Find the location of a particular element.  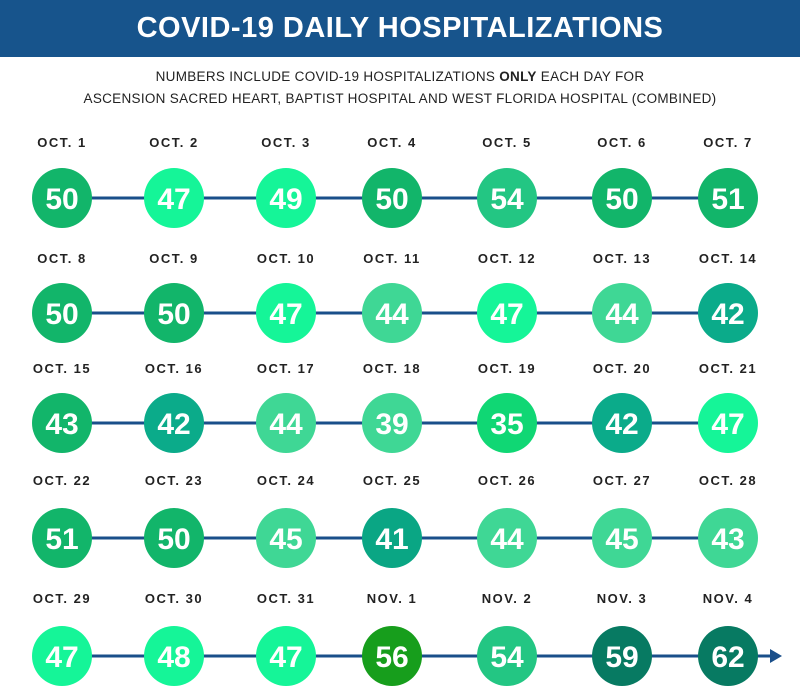

subtitle-emphasis: ONLY is located at coordinates (518, 76).